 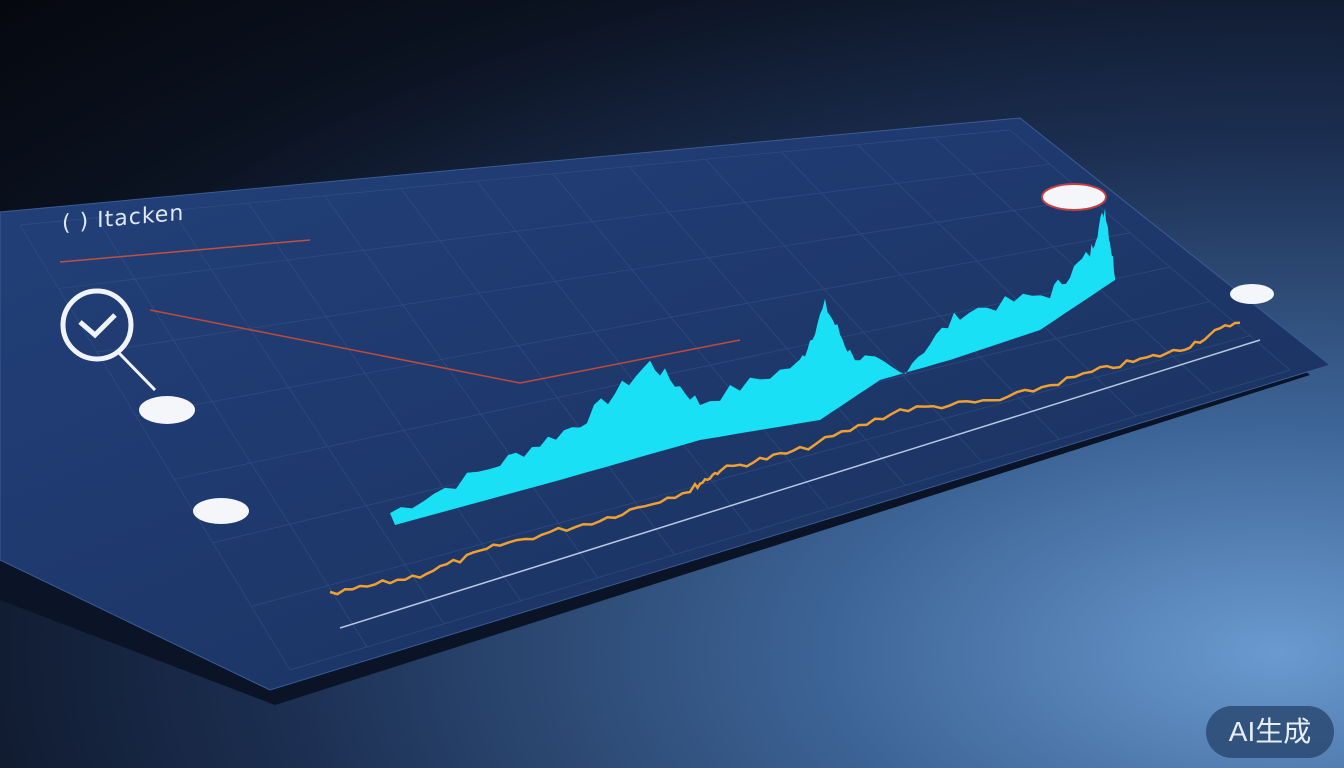 I want to click on pin-stem, so click(x=136, y=371).